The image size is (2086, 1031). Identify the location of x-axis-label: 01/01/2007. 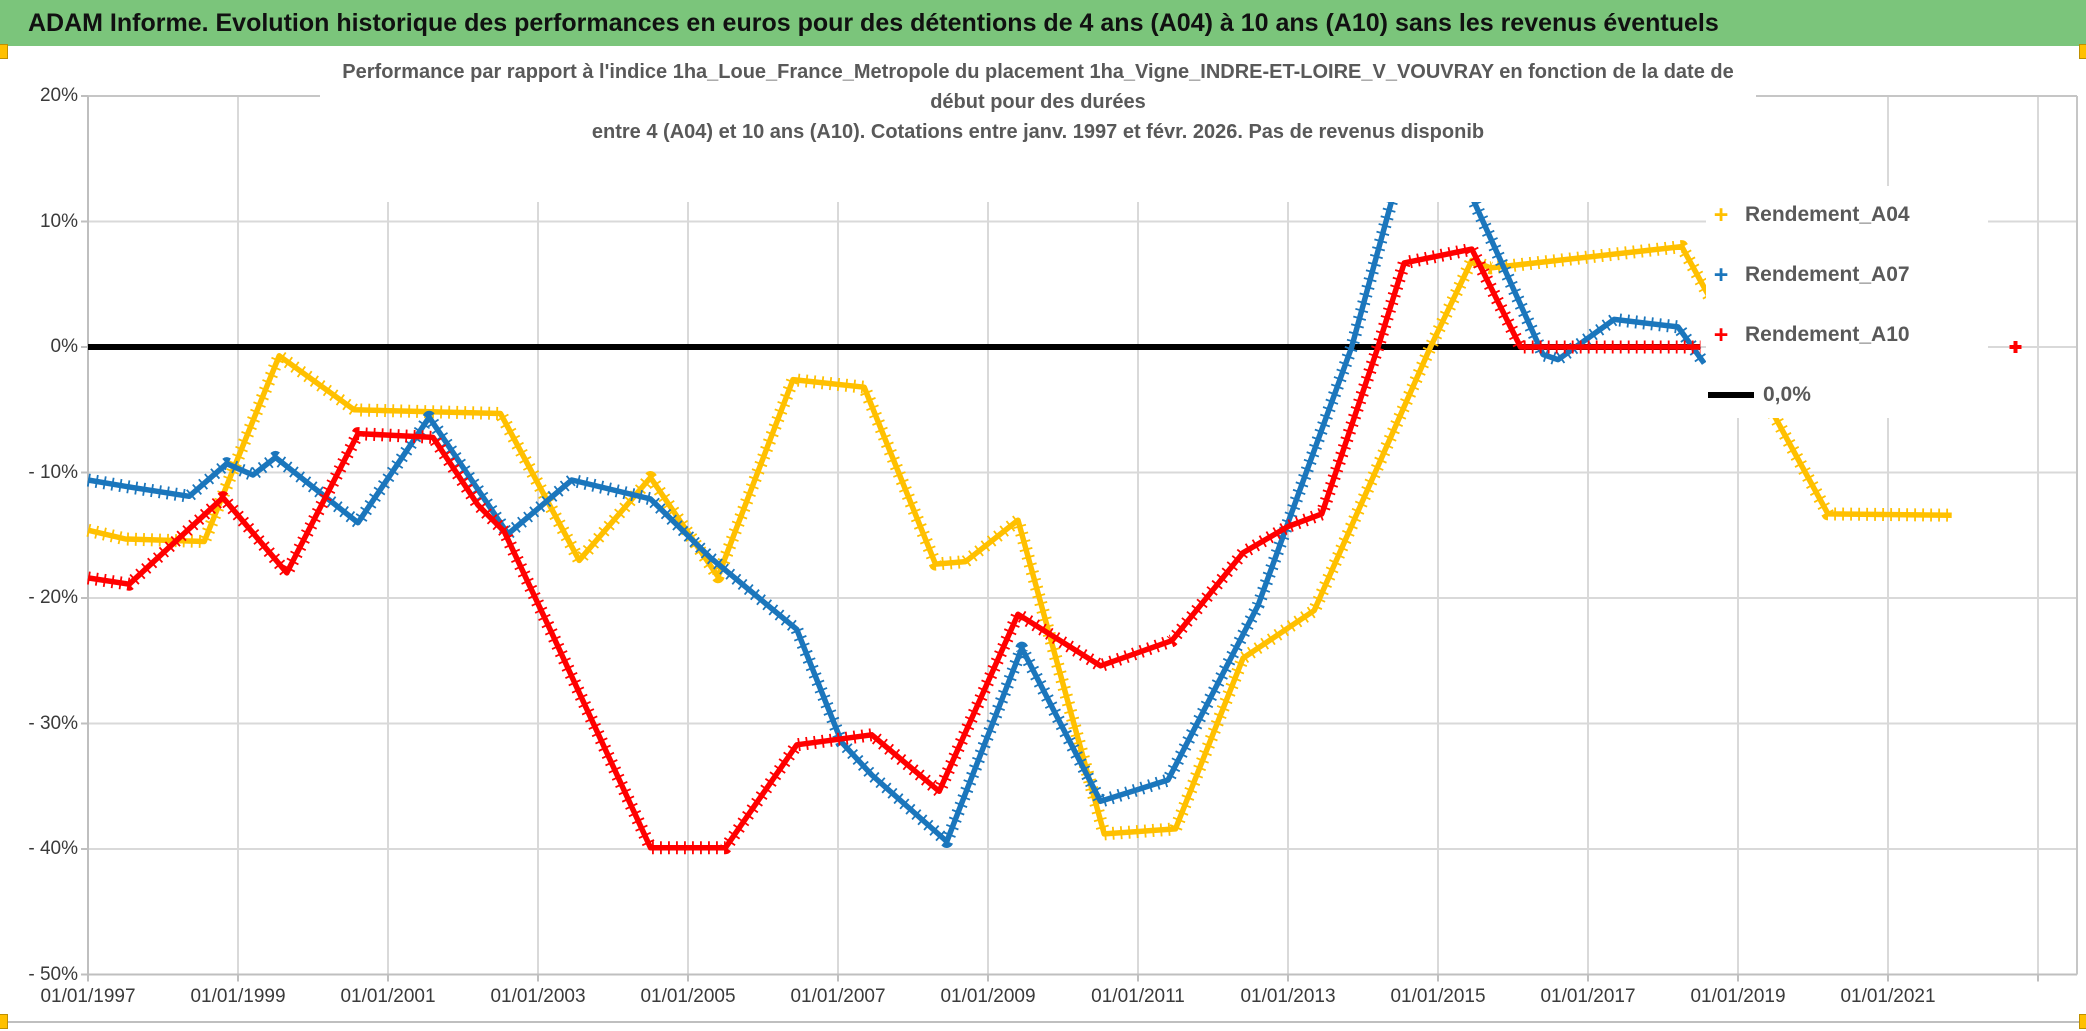
(838, 996).